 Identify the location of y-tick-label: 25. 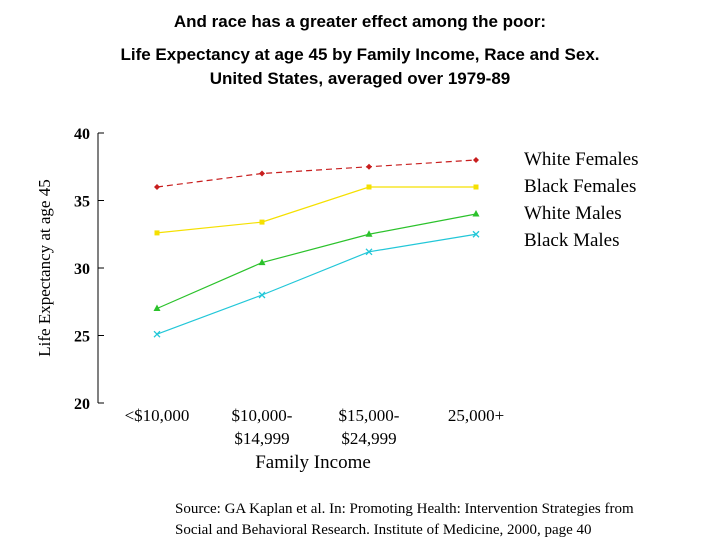
(82, 337).